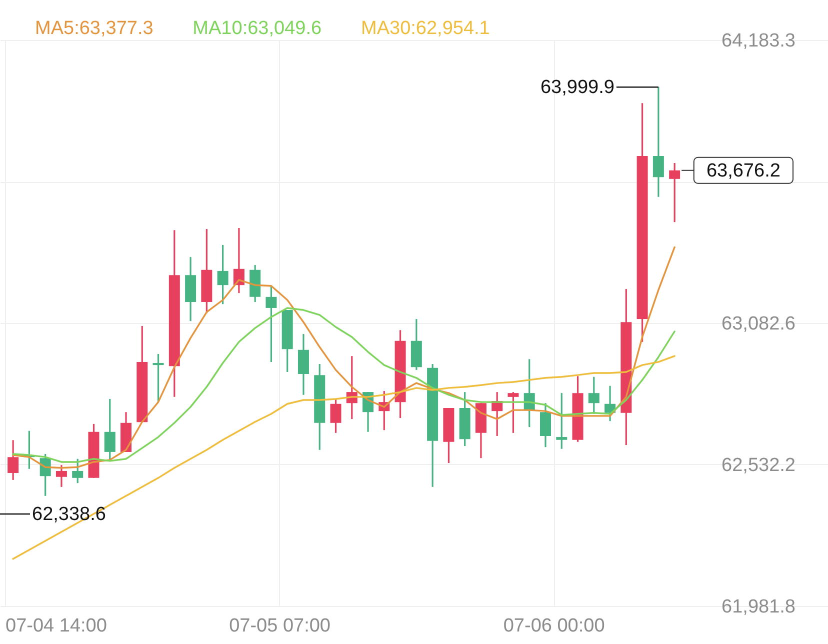 This screenshot has height=644, width=828. I want to click on y-tick-label: 62,532.2, so click(759, 465).